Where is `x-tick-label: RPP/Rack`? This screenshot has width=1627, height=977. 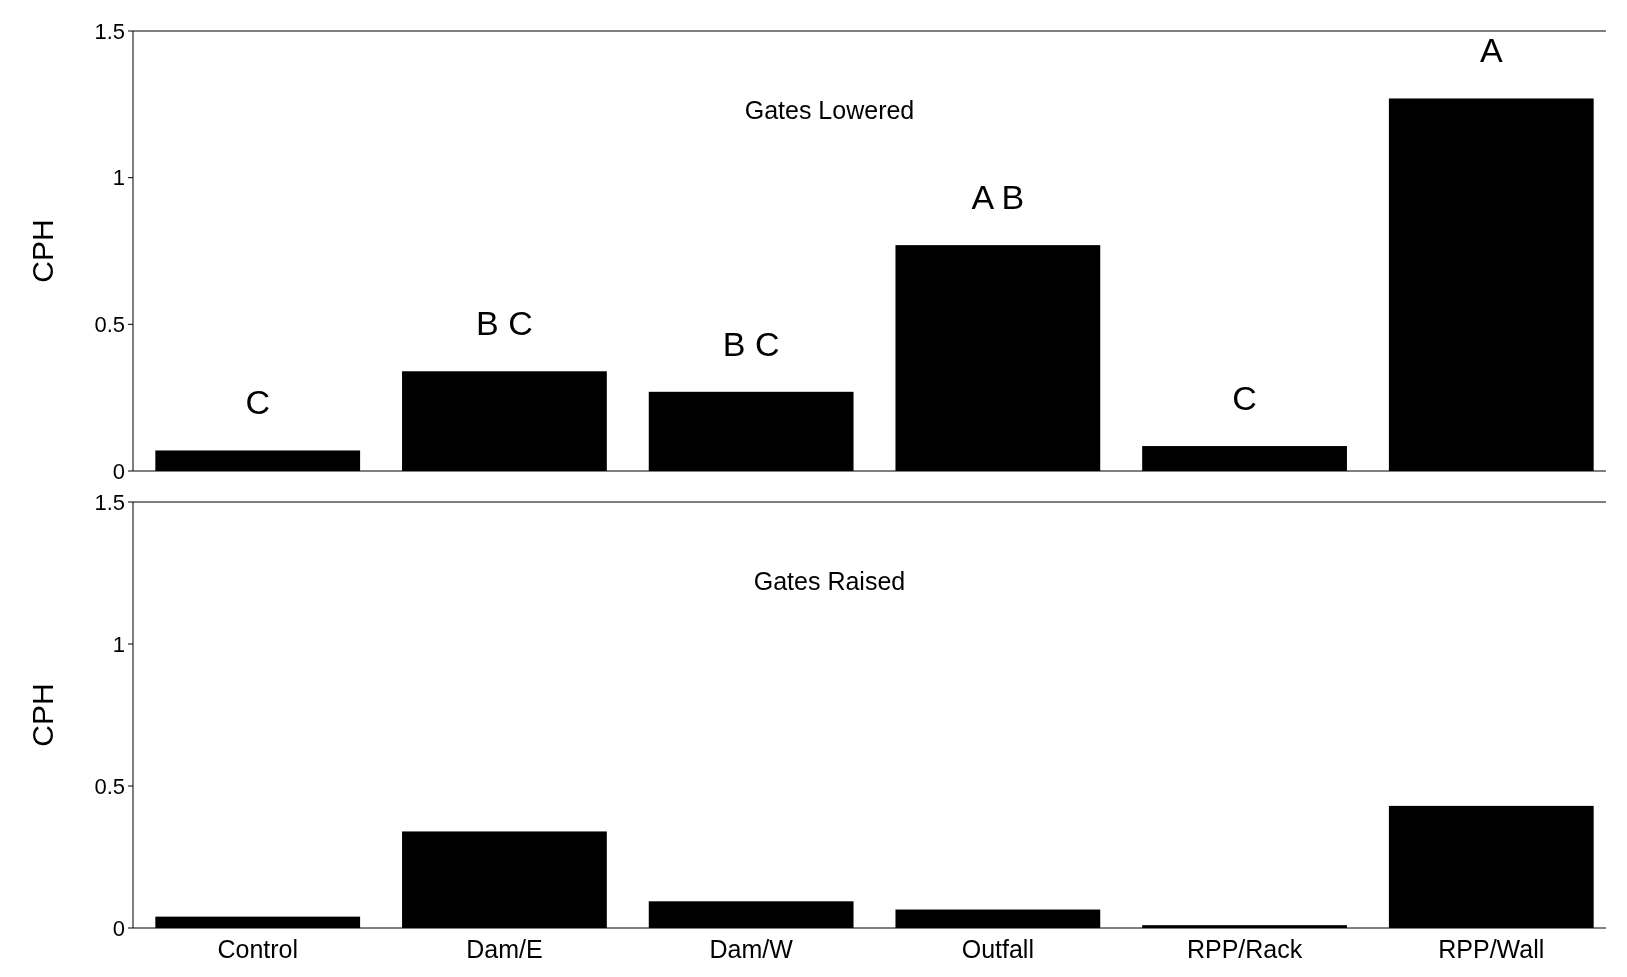
x-tick-label: RPP/Rack is located at coordinates (1244, 949).